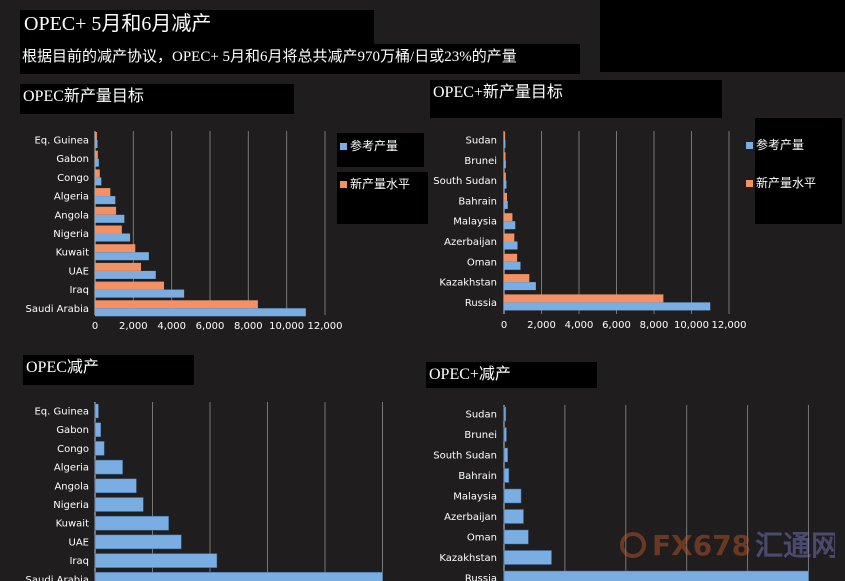 The image size is (845, 581). I want to click on category-label-non-opec-cut-2: South Sudan, so click(465, 456).